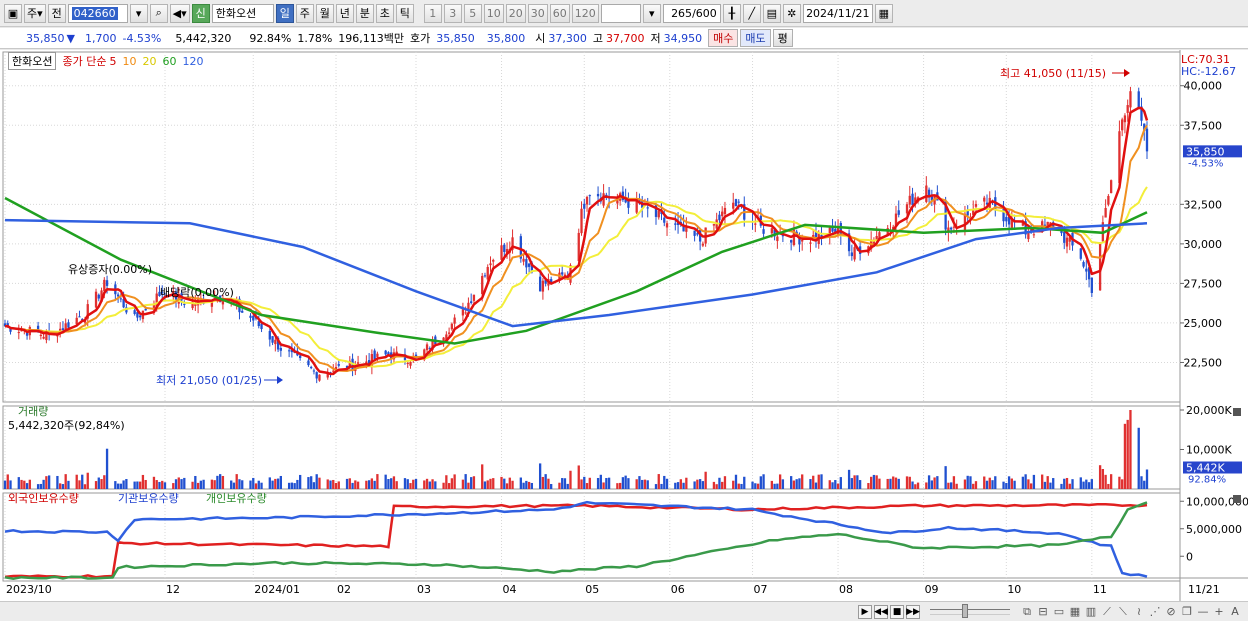 This screenshot has width=1248, height=621. Describe the element at coordinates (149, 61) in the screenshot. I see `legend-ma20: 20` at that location.